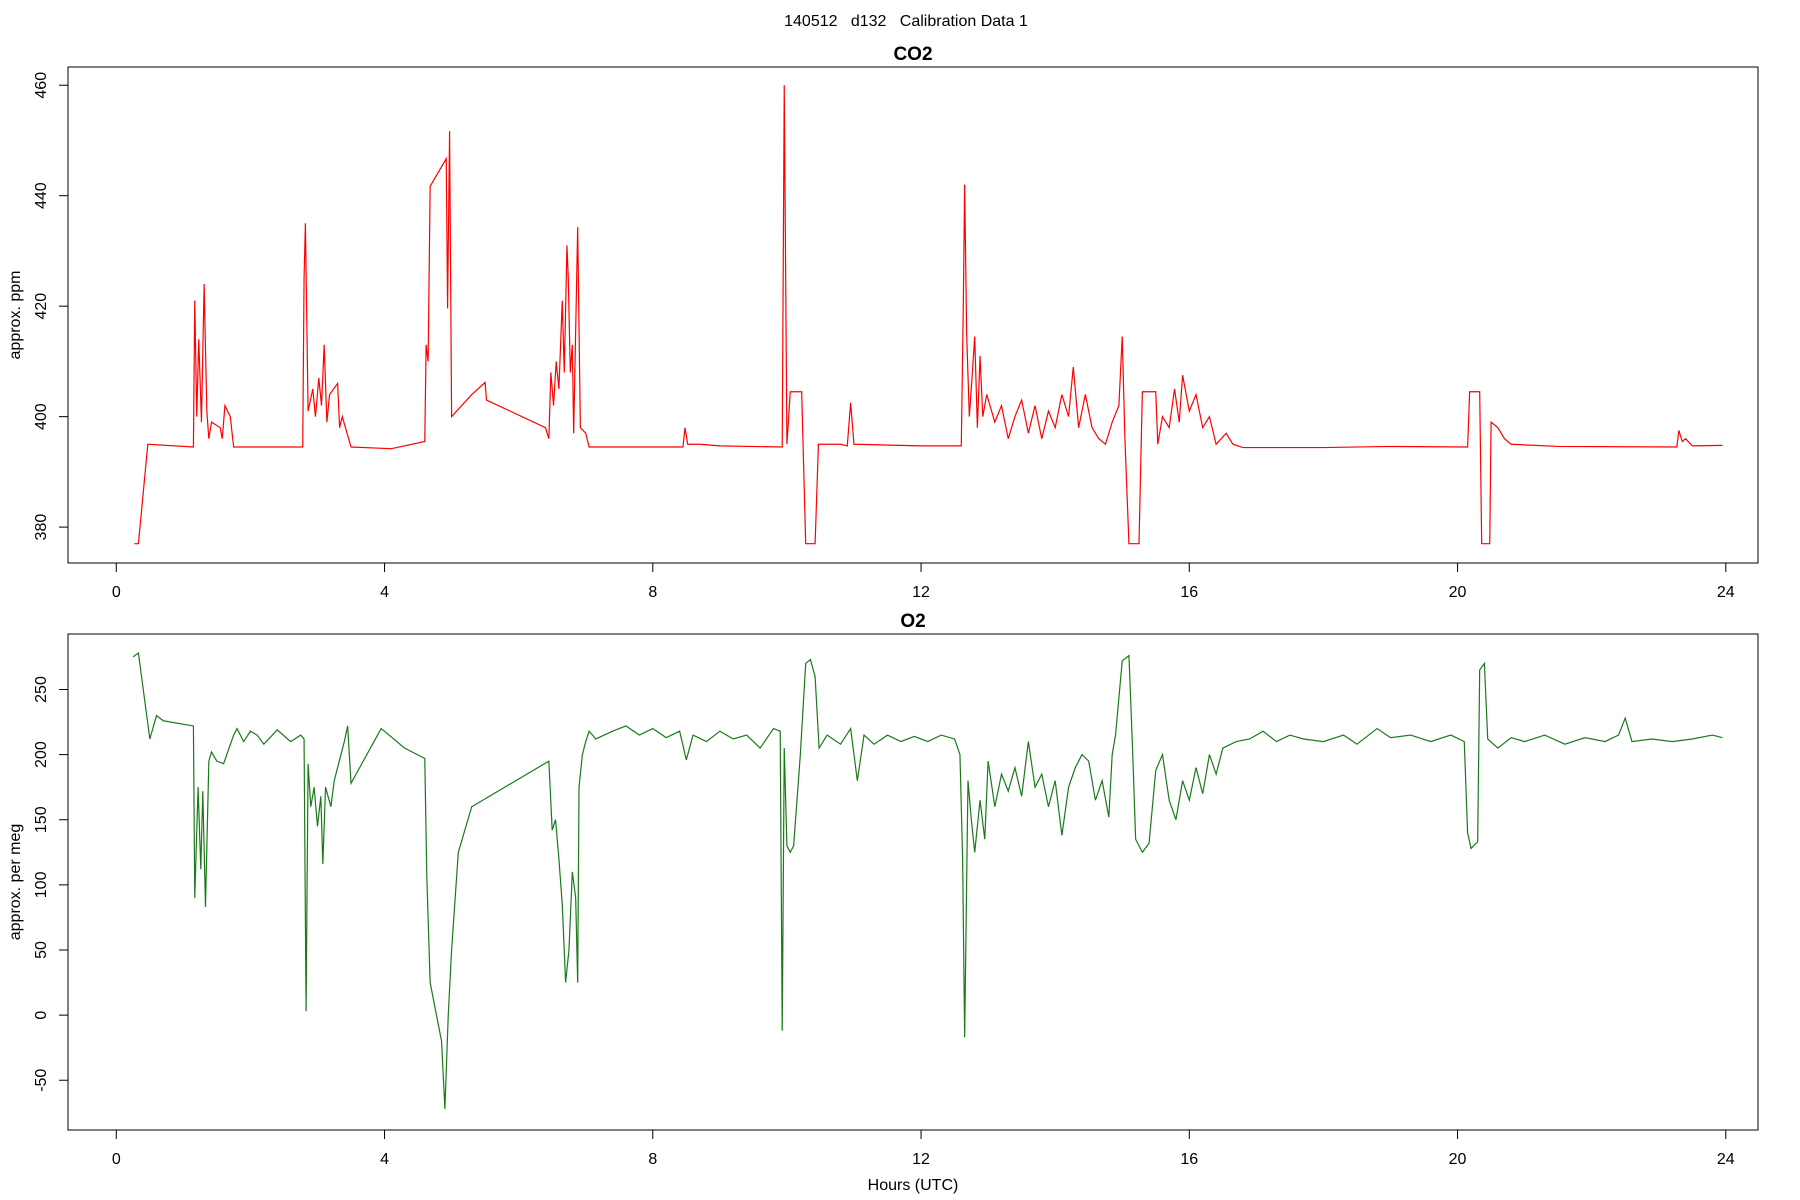 Image resolution: width=1800 pixels, height=1200 pixels. What do you see at coordinates (15, 882) in the screenshot?
I see `y-axis-label: approx. per meg` at bounding box center [15, 882].